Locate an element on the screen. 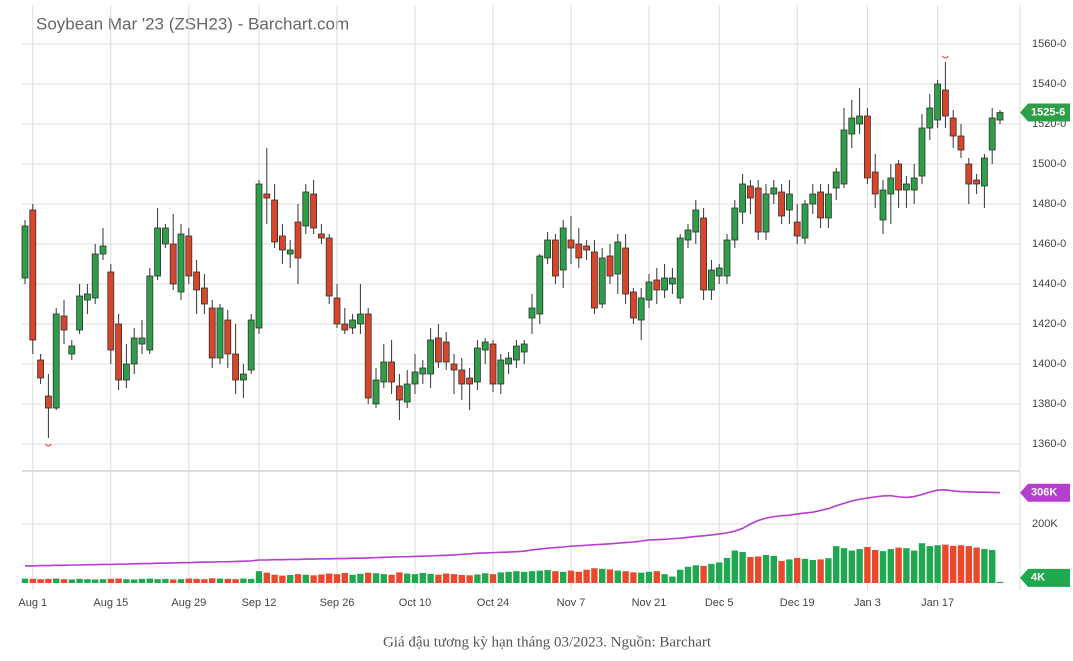  x-tick-label: Oct 24 is located at coordinates (493, 603).